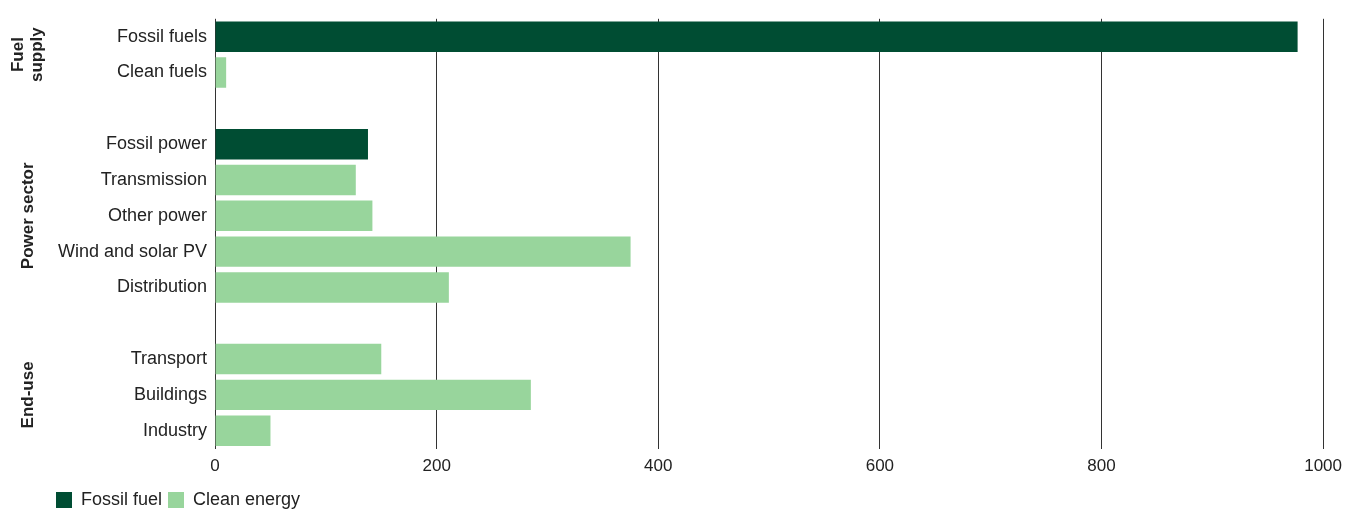 The height and width of the screenshot is (519, 1350). I want to click on legend-label: Clean energy, so click(247, 498).